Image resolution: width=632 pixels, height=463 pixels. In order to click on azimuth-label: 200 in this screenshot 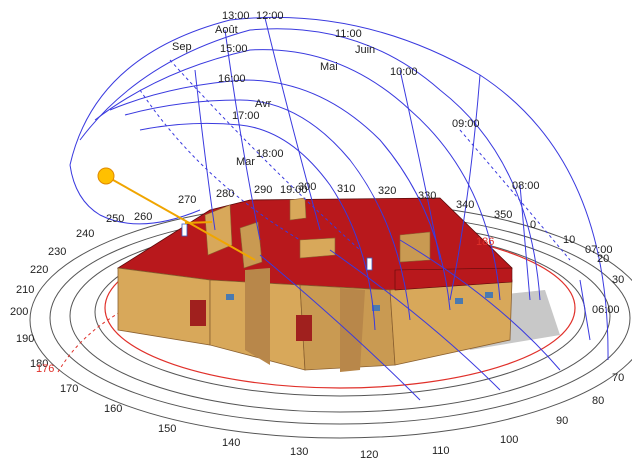, I will do `click(19, 312)`.